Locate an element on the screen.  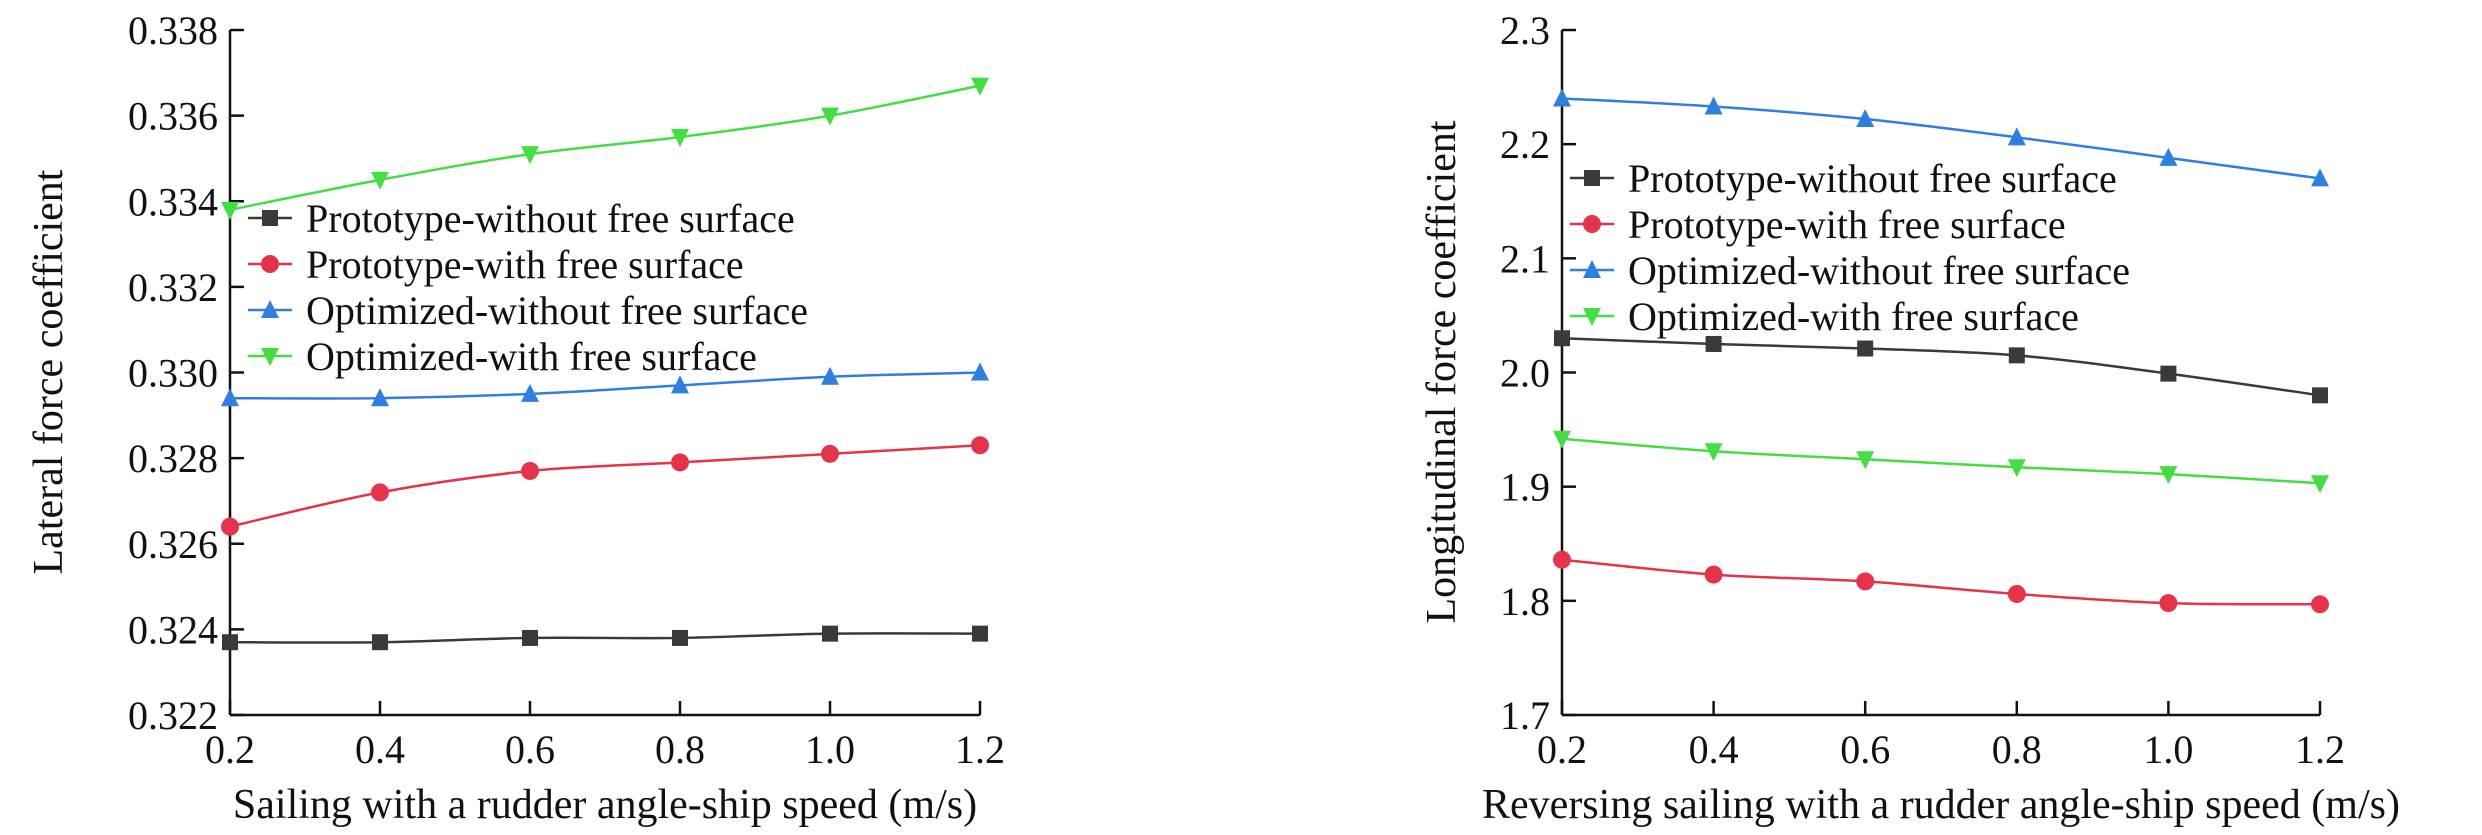
y-tick-label: 0.326 is located at coordinates (173, 544).